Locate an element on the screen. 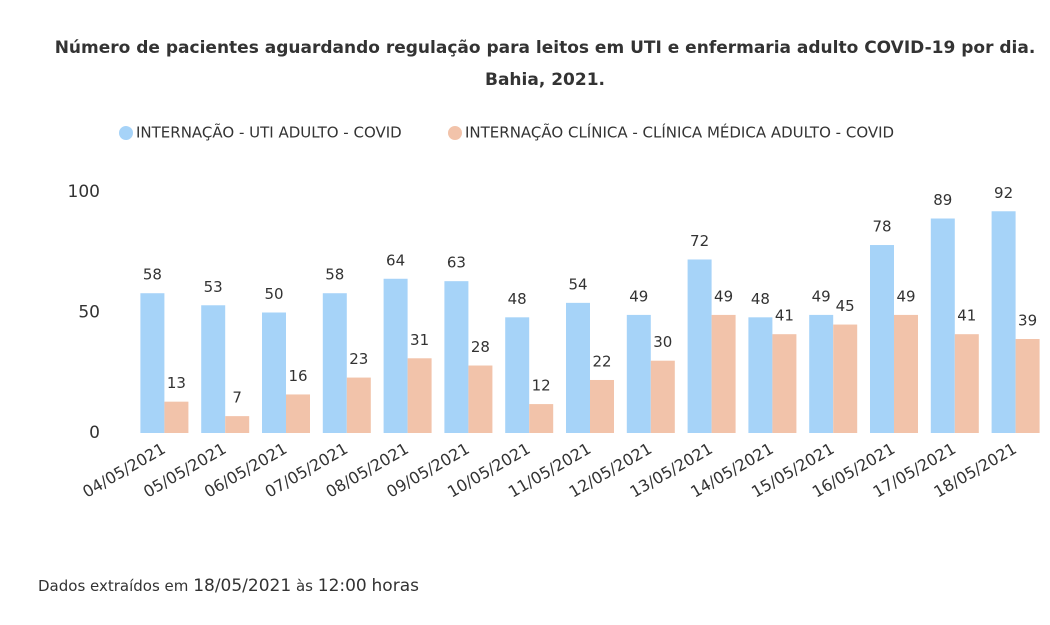 Image resolution: width=1050 pixels, height=625 pixels. value-label: 12 is located at coordinates (541, 386).